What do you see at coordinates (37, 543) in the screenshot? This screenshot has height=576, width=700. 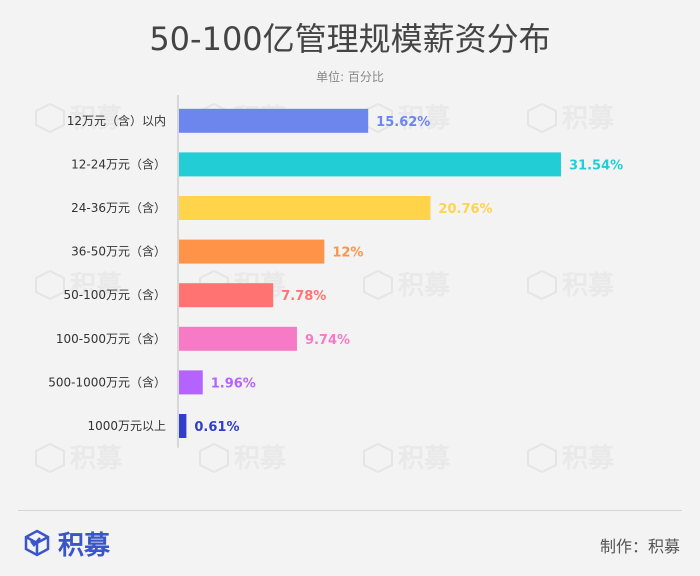 I see `brand-cube-icon` at bounding box center [37, 543].